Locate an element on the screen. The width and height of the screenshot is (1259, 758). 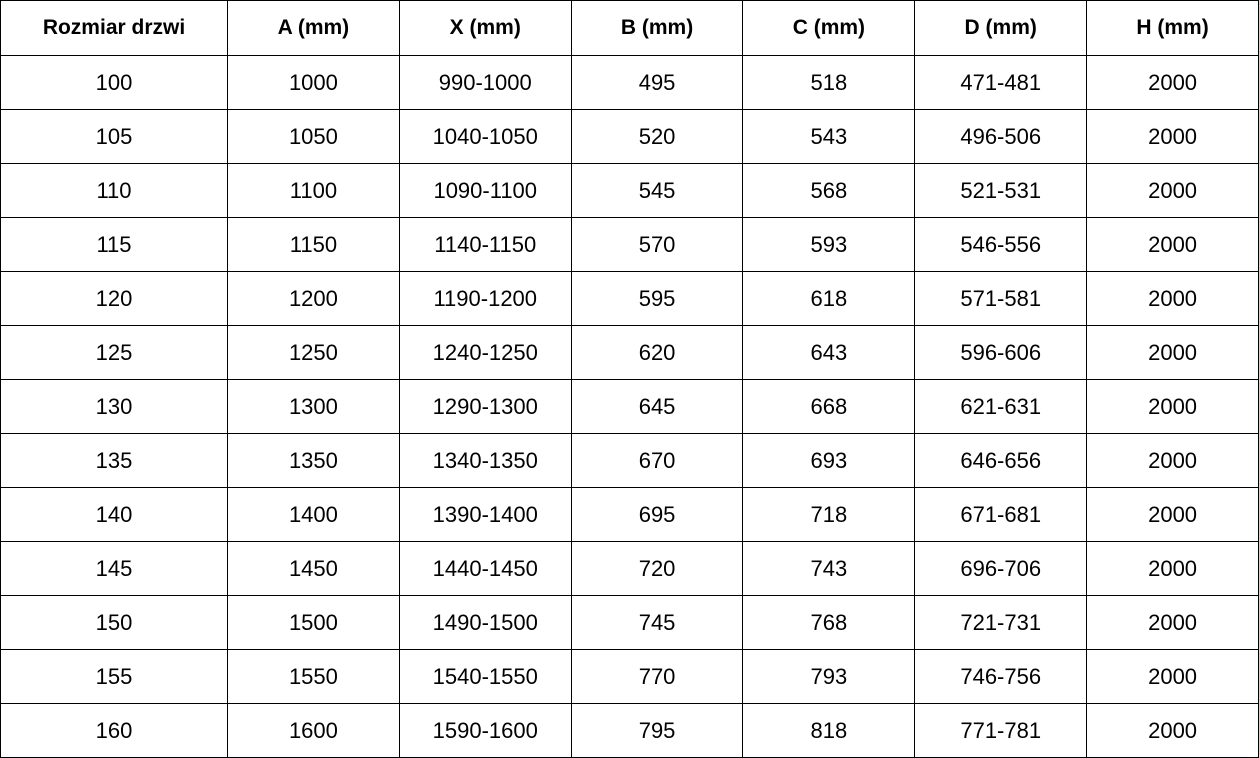
column-header: H (mm) is located at coordinates (1172, 28).